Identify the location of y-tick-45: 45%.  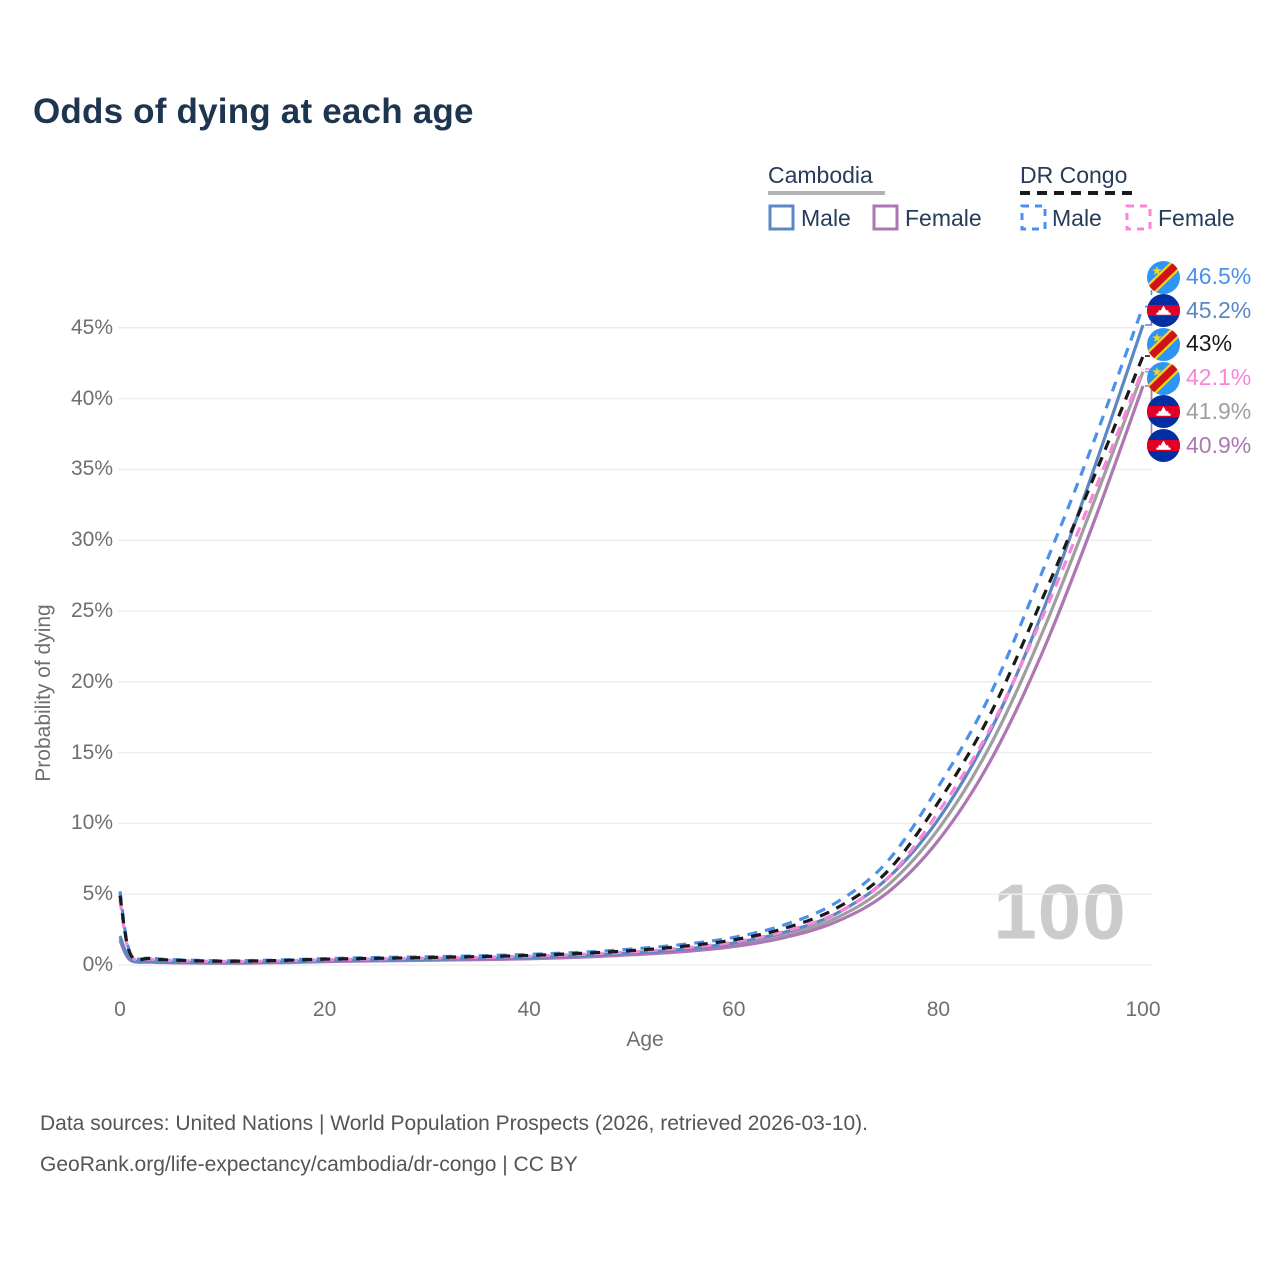
(91, 327).